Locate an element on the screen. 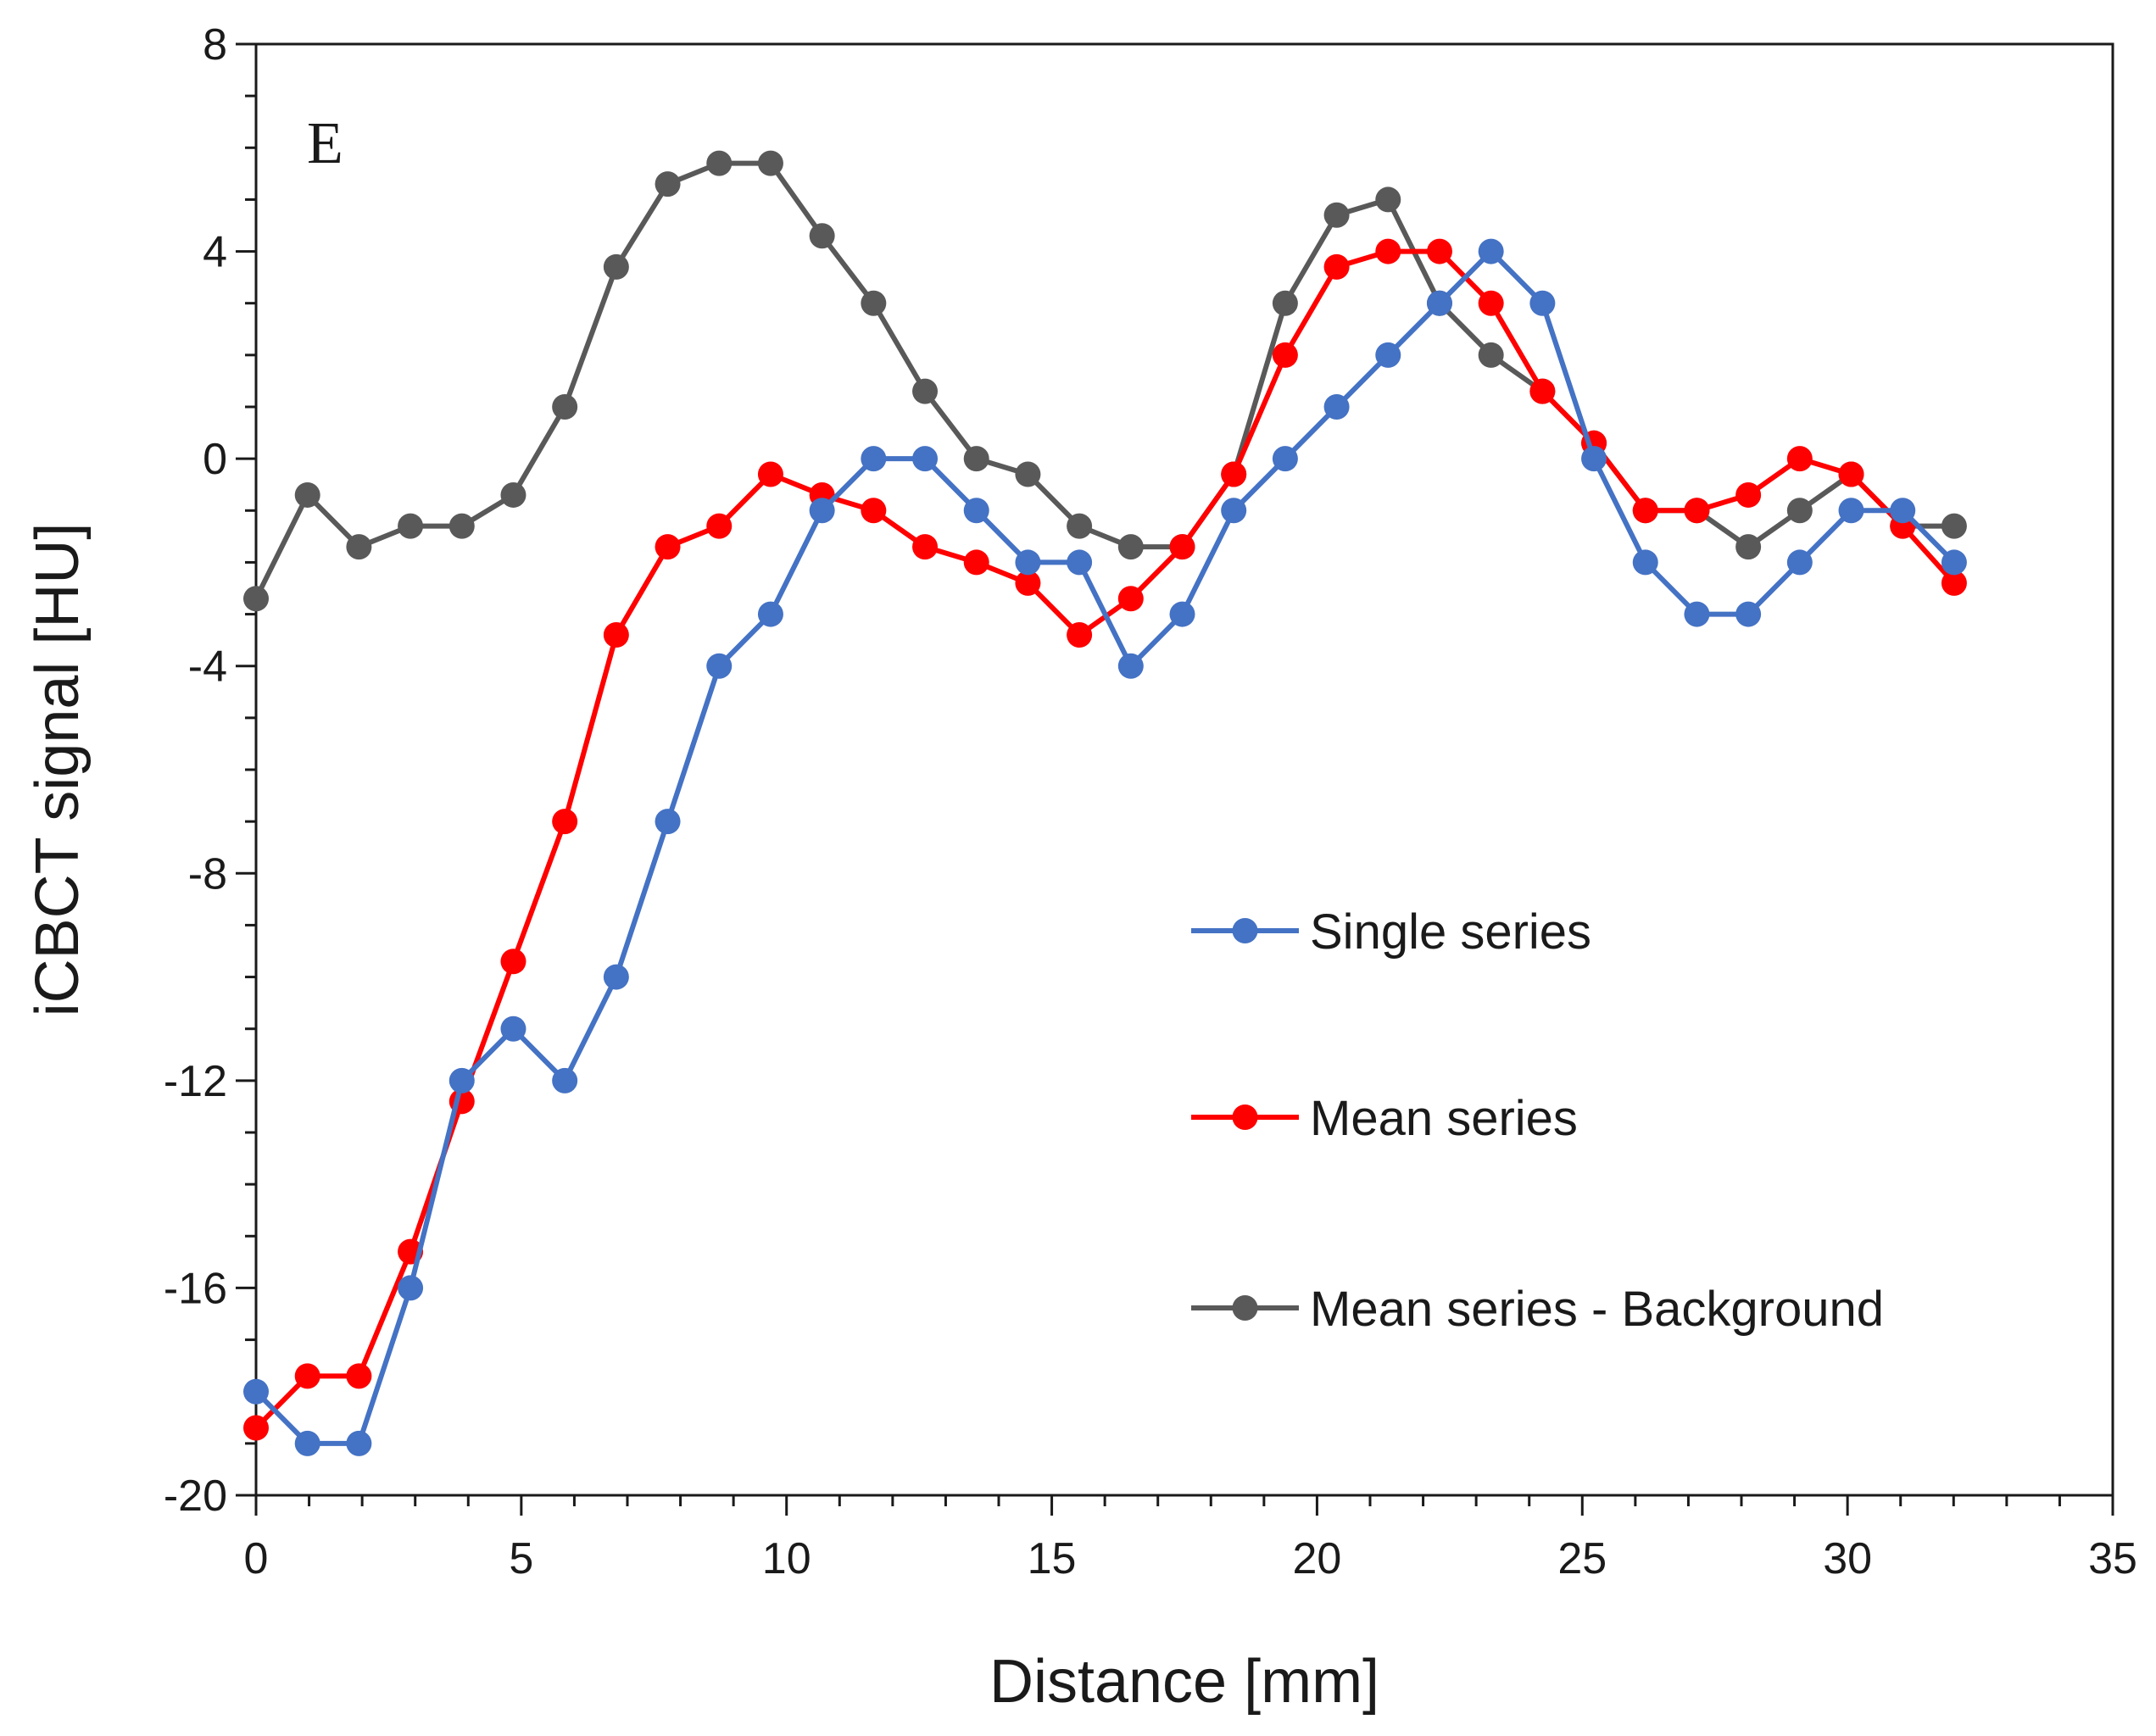 This screenshot has width=2156, height=1736. x-tick-label: 0 is located at coordinates (256, 1558).